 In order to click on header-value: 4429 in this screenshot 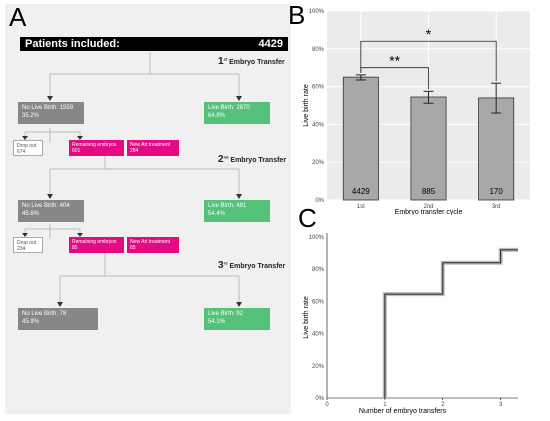, I will do `click(270, 44)`.